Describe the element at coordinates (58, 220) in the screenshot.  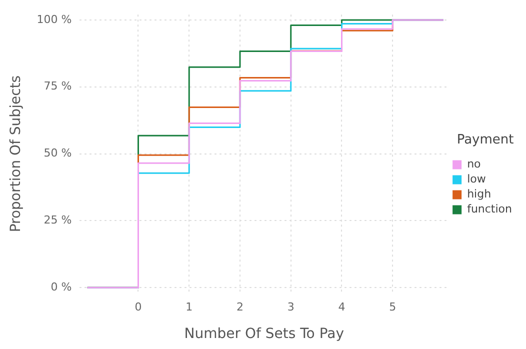
I see `y-tick-label: 25 %` at that location.